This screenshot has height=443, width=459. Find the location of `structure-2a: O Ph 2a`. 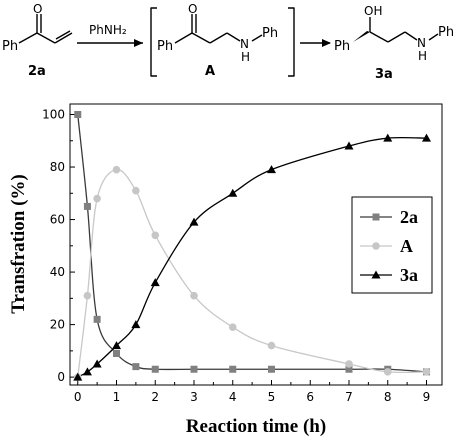

structure-2a: O Ph 2a is located at coordinates (37, 40).